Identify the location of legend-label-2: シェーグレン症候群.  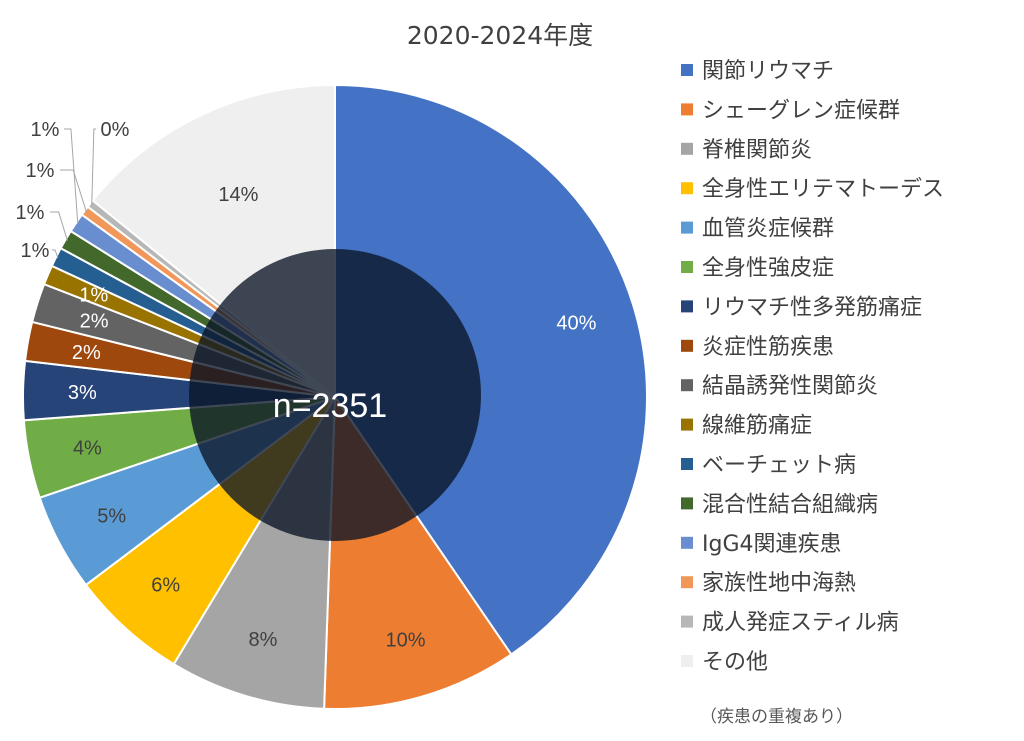
(801, 110).